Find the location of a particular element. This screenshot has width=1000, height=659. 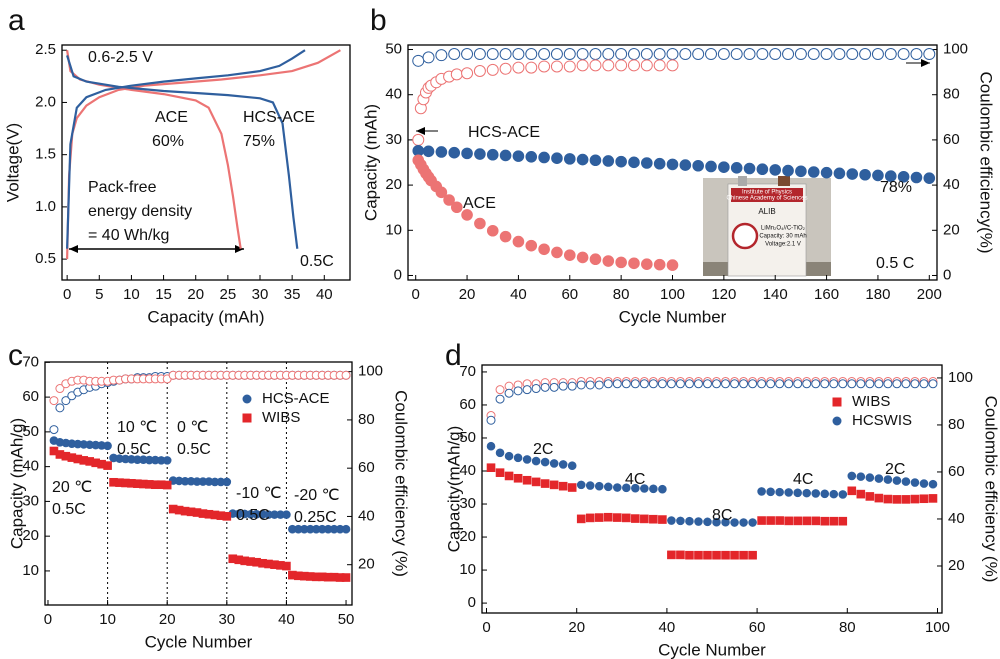

legend-label: WIBS is located at coordinates (281, 417).